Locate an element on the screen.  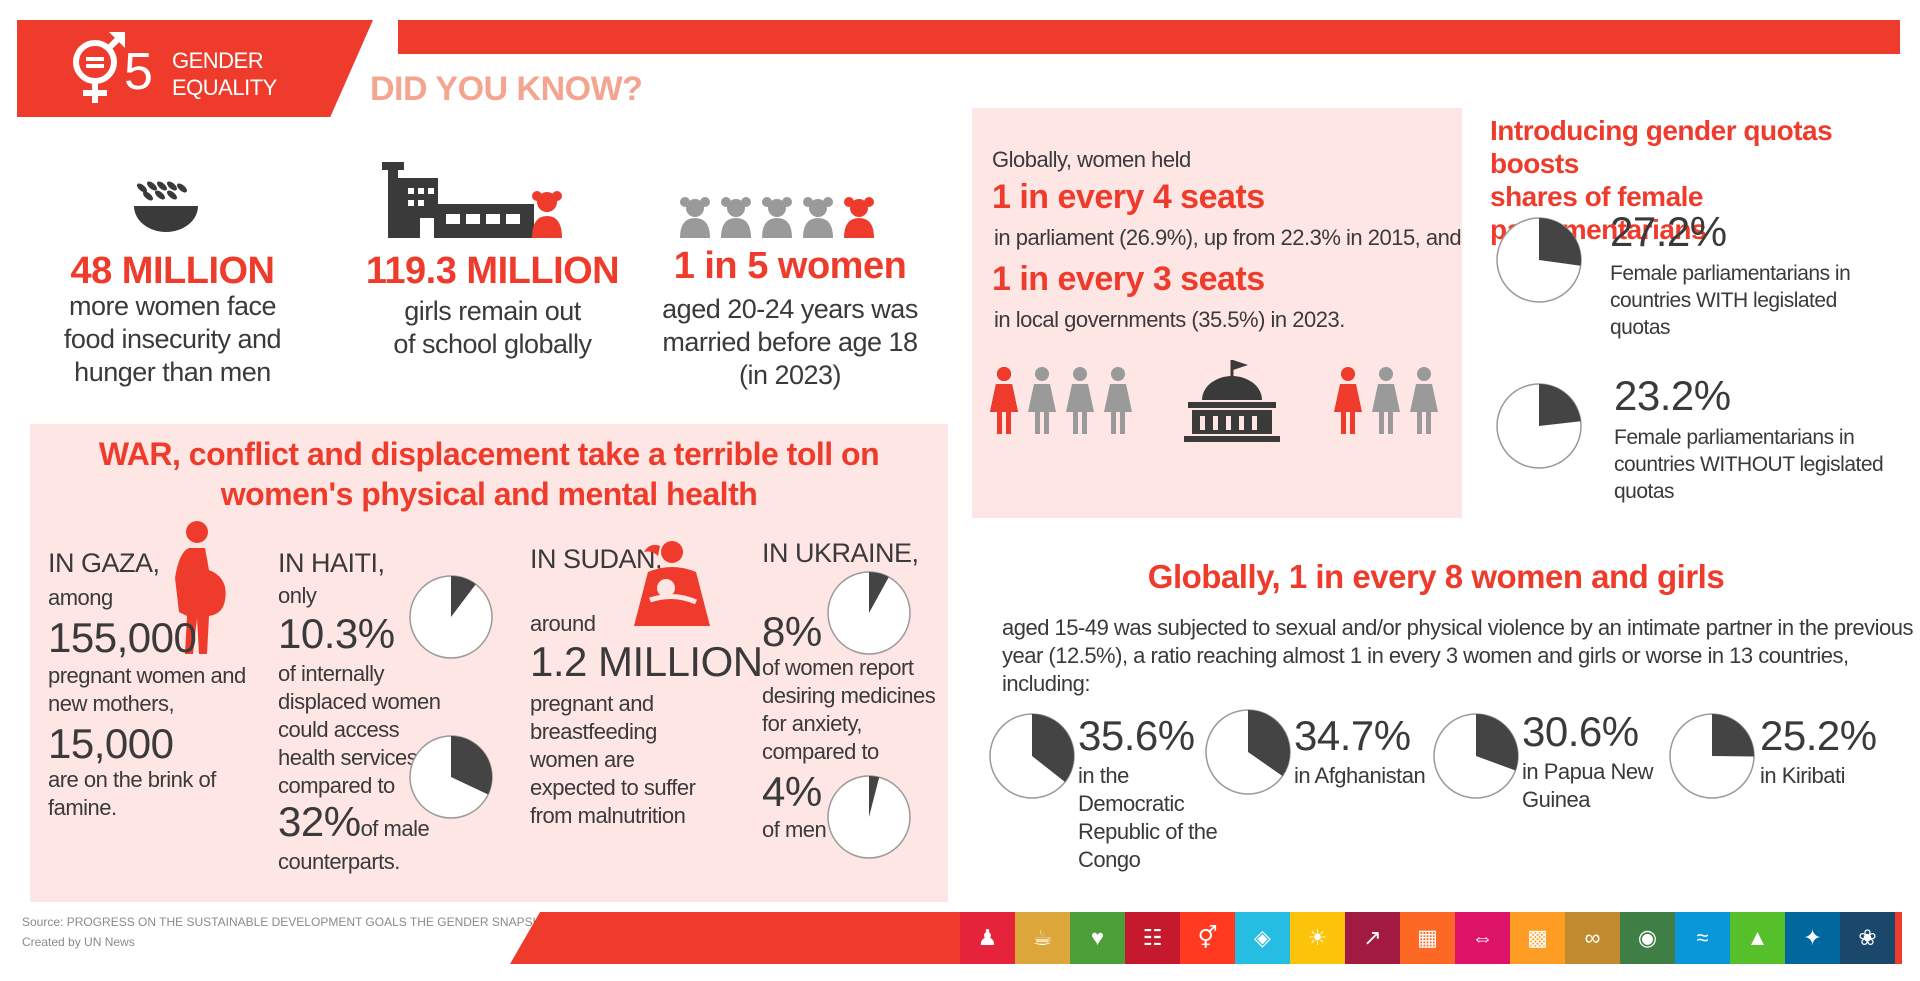
women-ratio-icon is located at coordinates (777, 217).